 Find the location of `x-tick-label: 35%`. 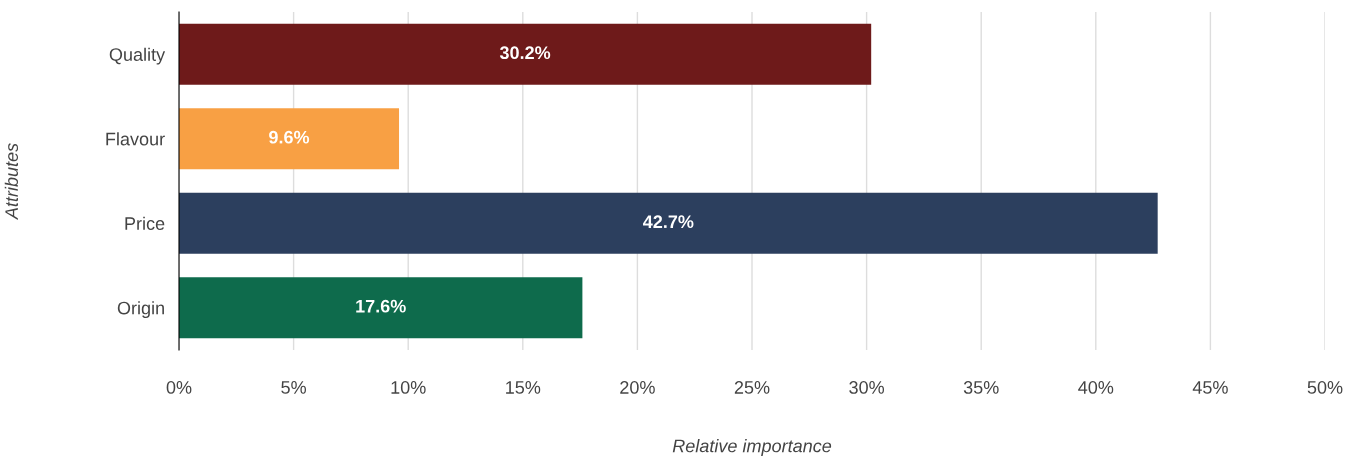

x-tick-label: 35% is located at coordinates (981, 387).